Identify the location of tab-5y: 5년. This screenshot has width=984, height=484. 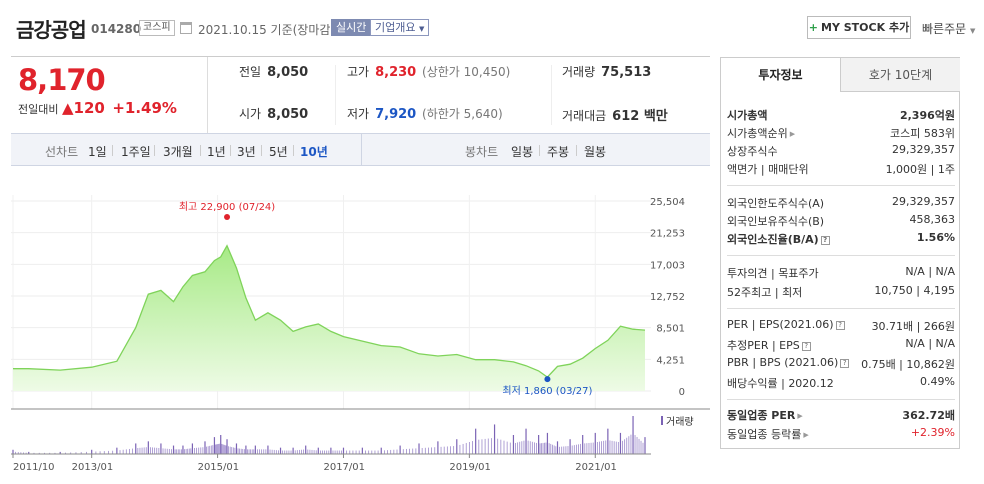
(278, 152).